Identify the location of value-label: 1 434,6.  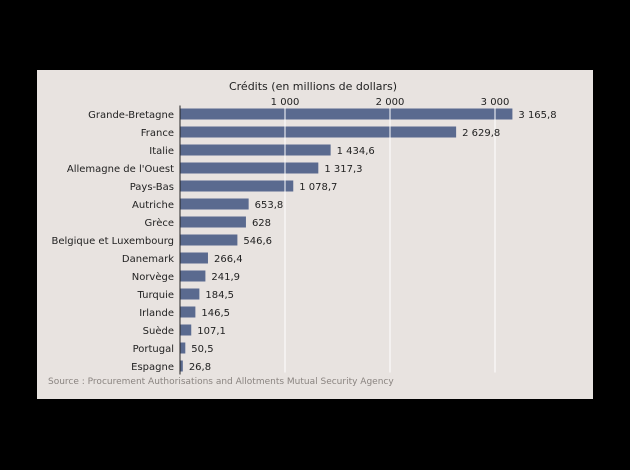
(356, 151).